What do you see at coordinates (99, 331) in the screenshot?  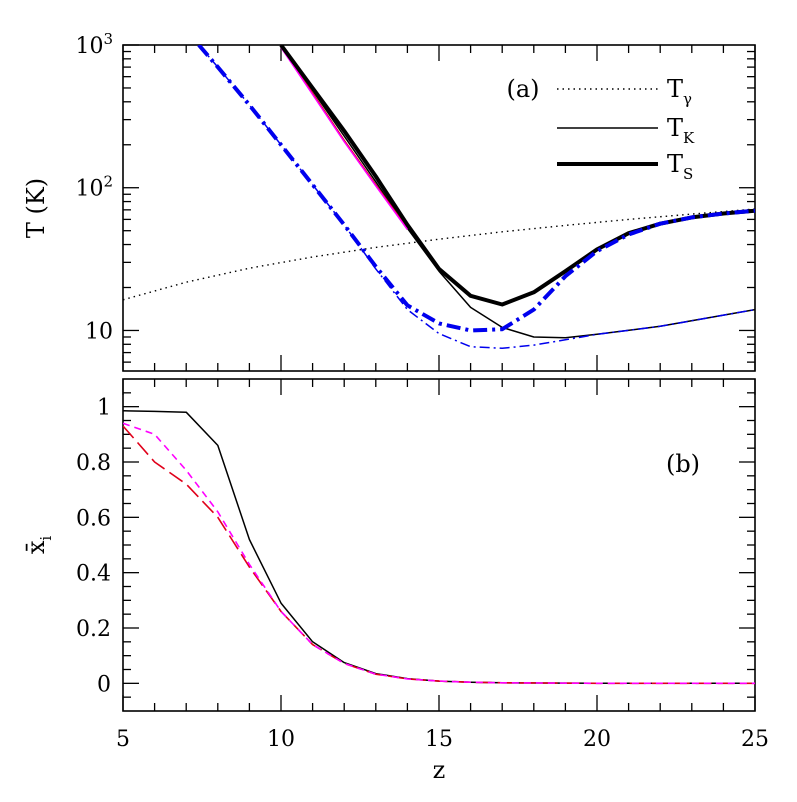 I see `y-tick-label-a: 10` at bounding box center [99, 331].